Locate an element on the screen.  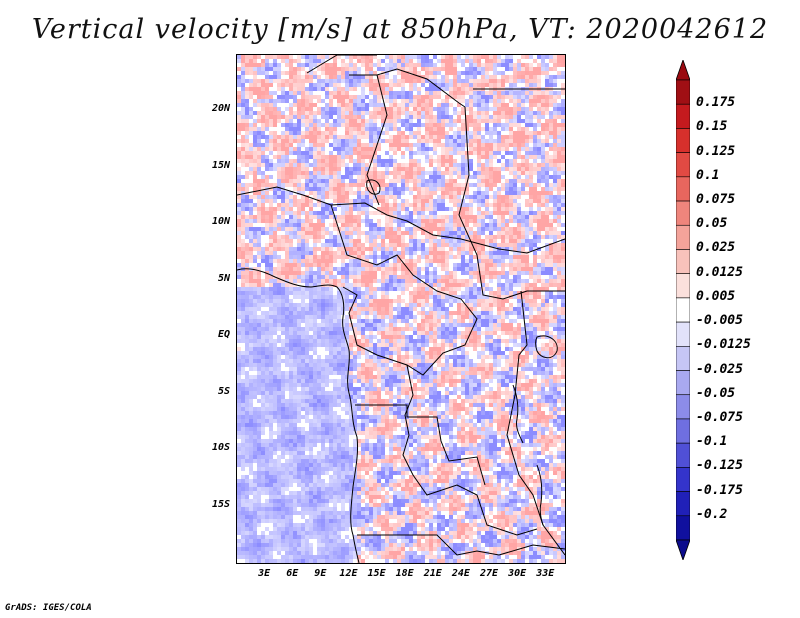
colorbar-max-extension is located at coordinates (683, 70).